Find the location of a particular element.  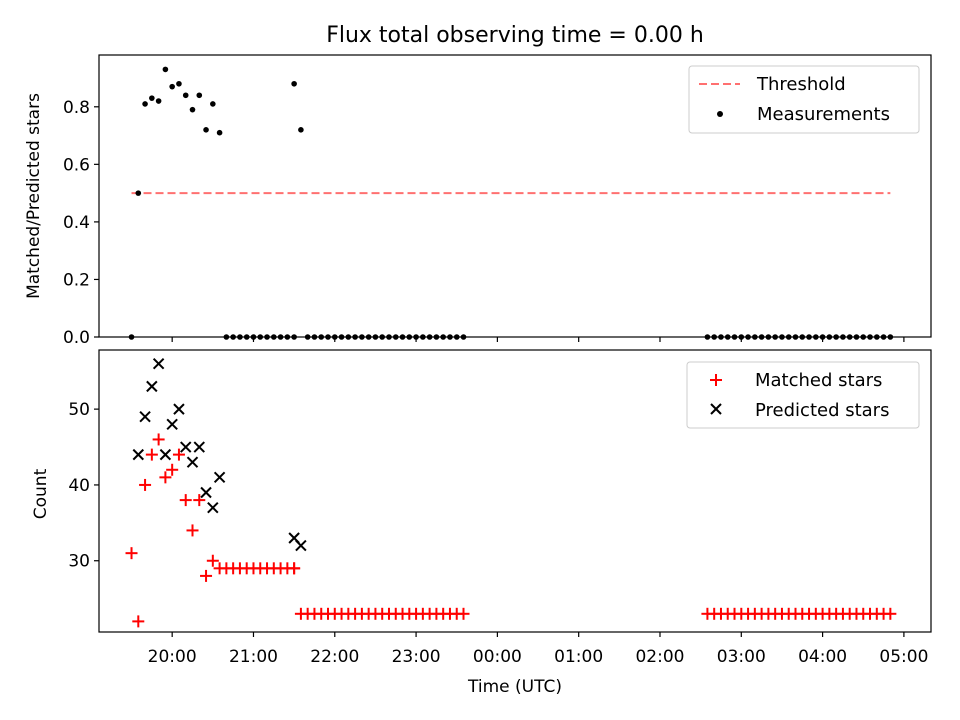

x-tick-label: 22:00 is located at coordinates (334, 657).